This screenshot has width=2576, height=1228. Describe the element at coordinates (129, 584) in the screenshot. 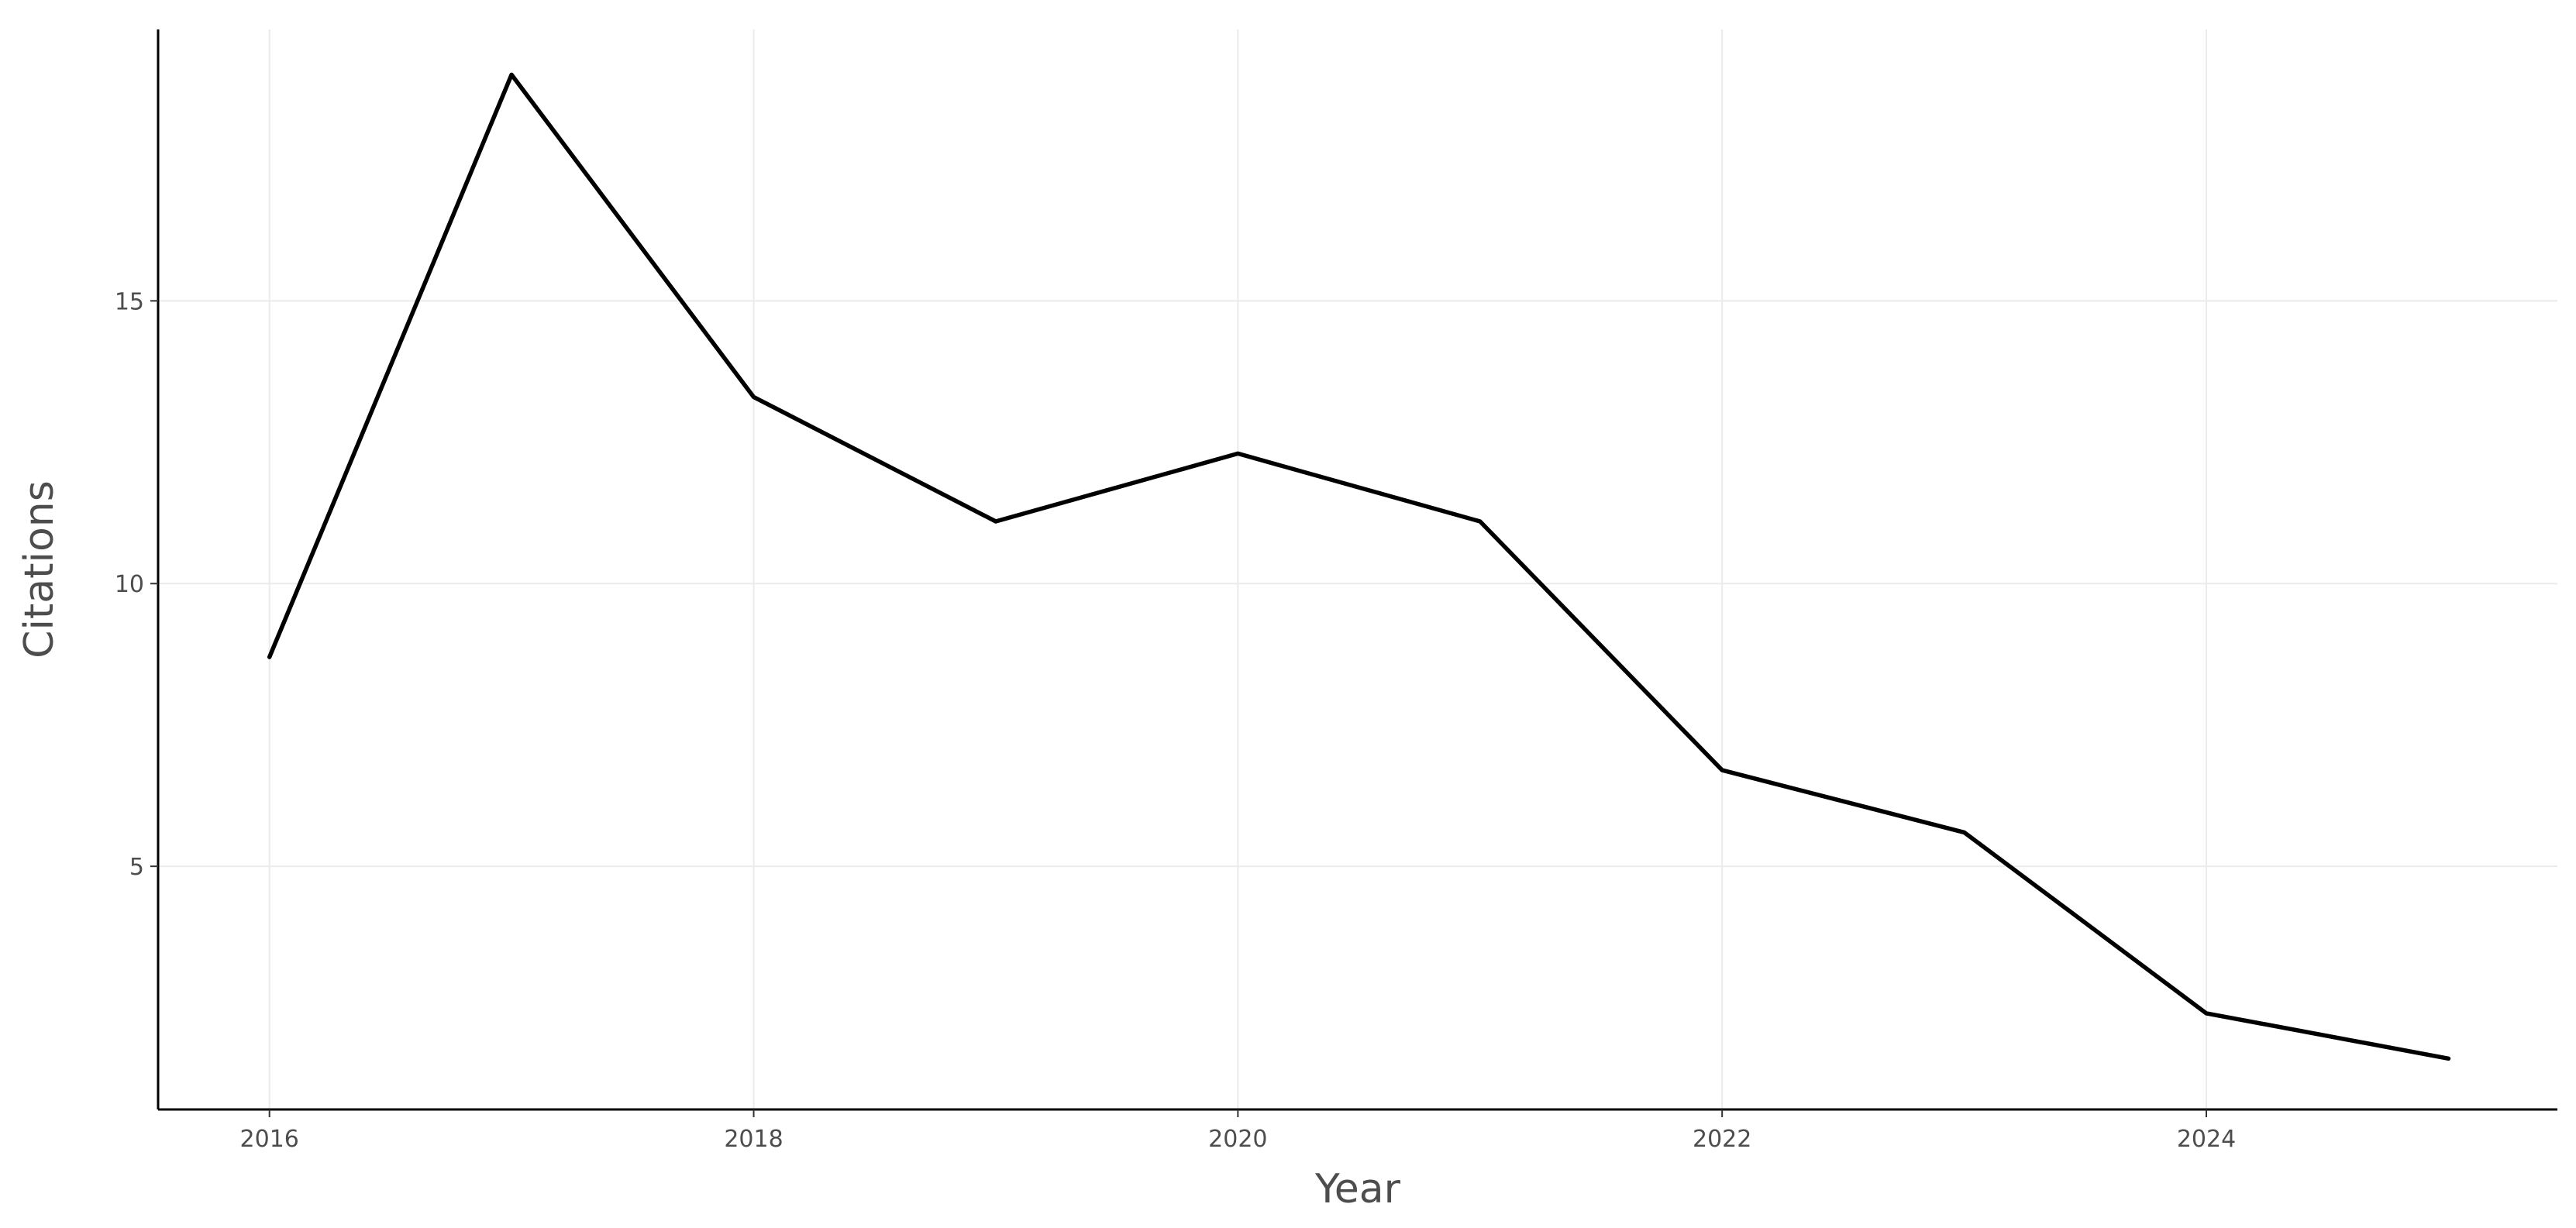

I see `y-tick-label-10: 10` at that location.